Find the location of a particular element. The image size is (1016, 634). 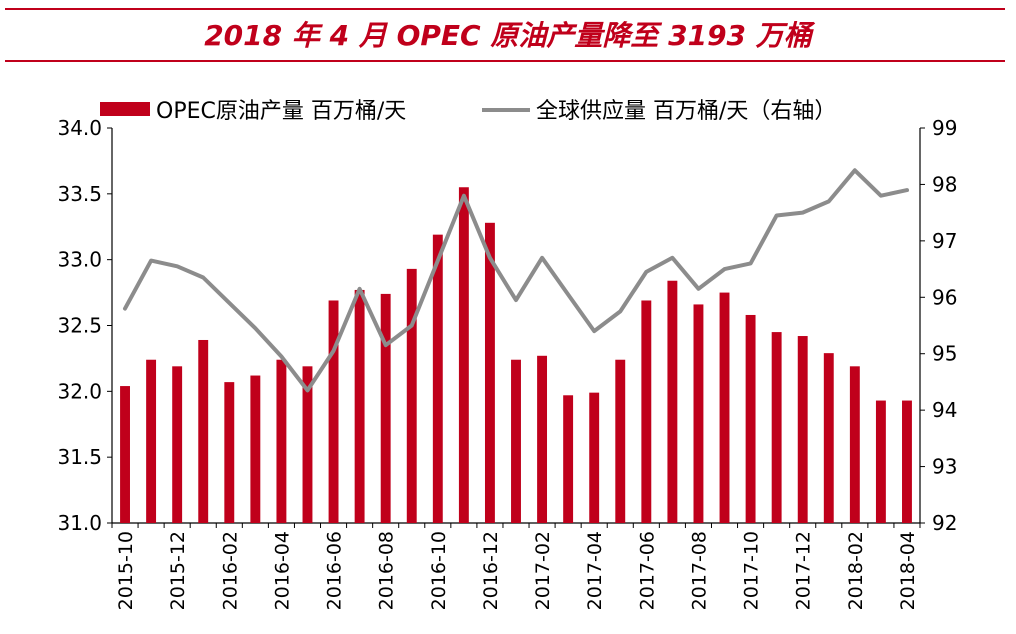

left-tick-label: 33.0 is located at coordinates (79, 260).